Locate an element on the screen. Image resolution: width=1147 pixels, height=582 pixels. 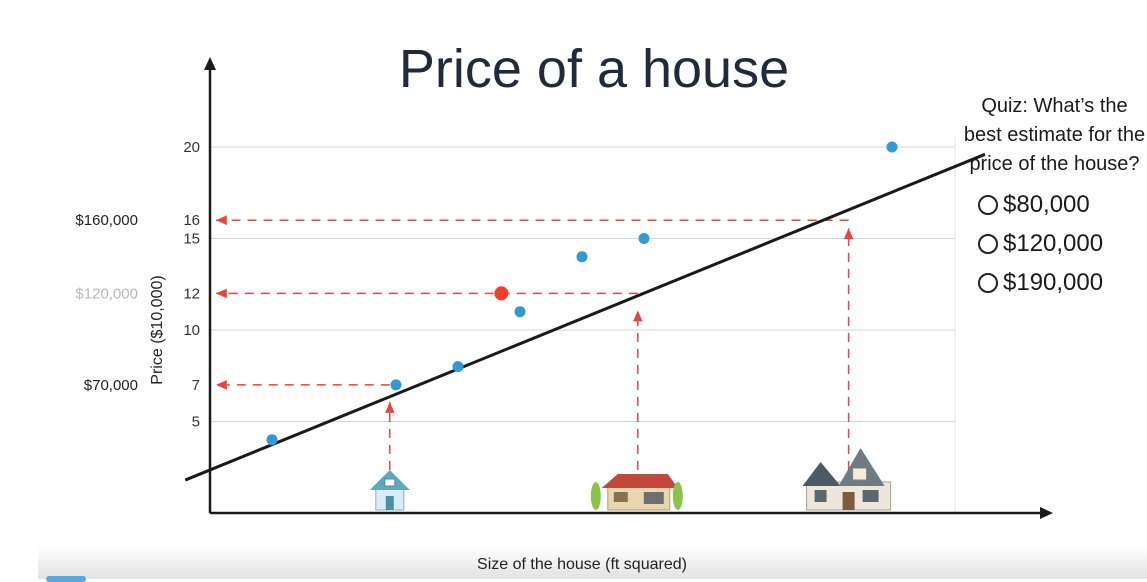
y-tick-label: 15 is located at coordinates (191, 239).